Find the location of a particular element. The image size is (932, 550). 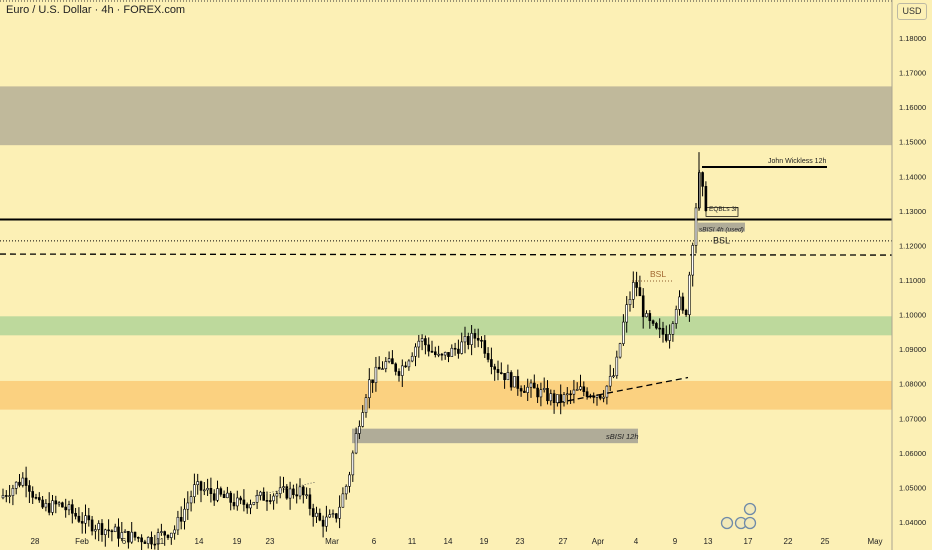

x-tick-label: 14 is located at coordinates (199, 541).